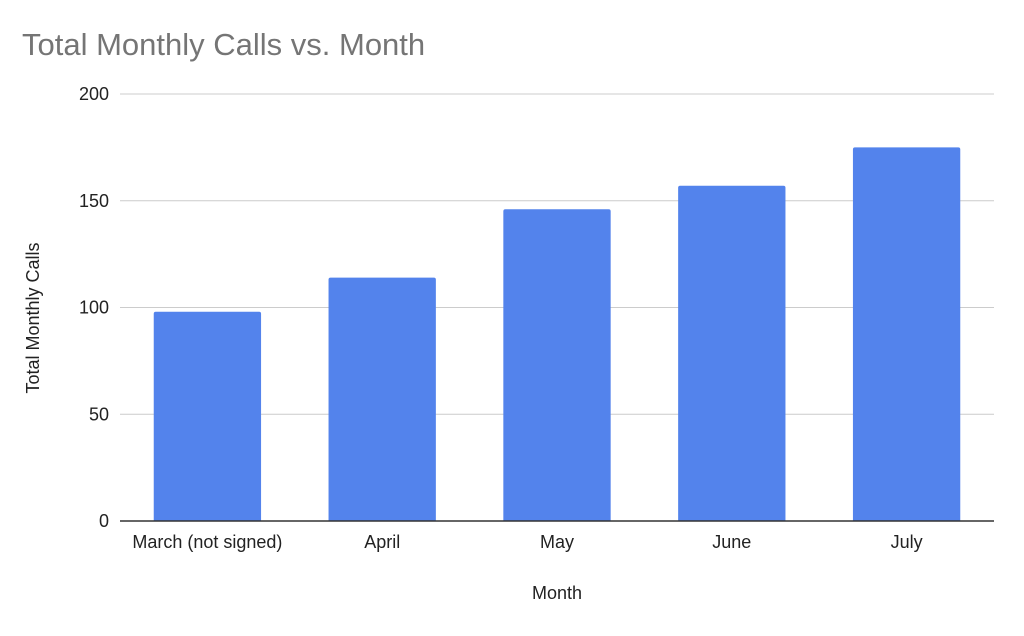 The height and width of the screenshot is (636, 1024). I want to click on y-tick-label: 100, so click(94, 308).